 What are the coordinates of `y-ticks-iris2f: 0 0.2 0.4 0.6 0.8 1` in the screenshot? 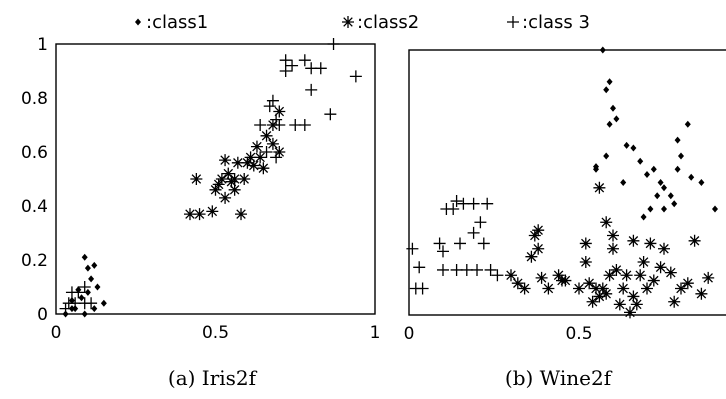 It's located at (34, 180).